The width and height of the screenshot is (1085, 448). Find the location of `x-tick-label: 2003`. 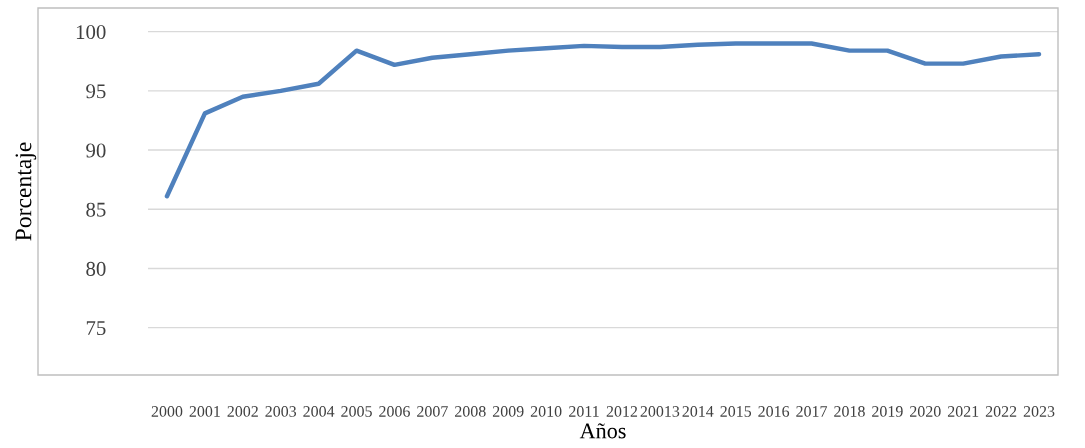

x-tick-label: 2003 is located at coordinates (281, 411).